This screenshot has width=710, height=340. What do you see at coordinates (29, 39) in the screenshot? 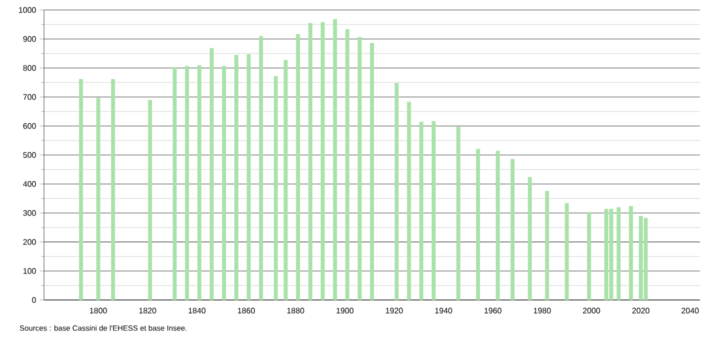
I see `y-tick-label: 900` at bounding box center [29, 39].